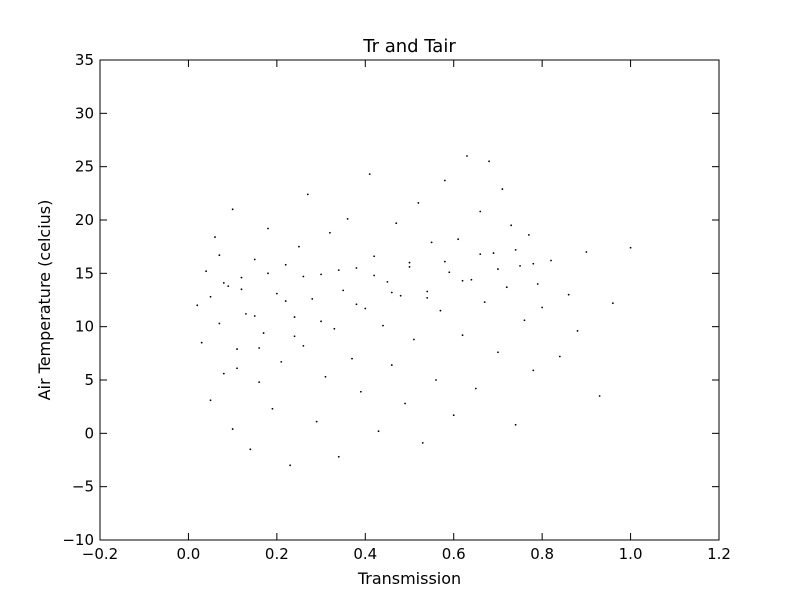  I want to click on x-tick-label: 0.6, so click(454, 554).